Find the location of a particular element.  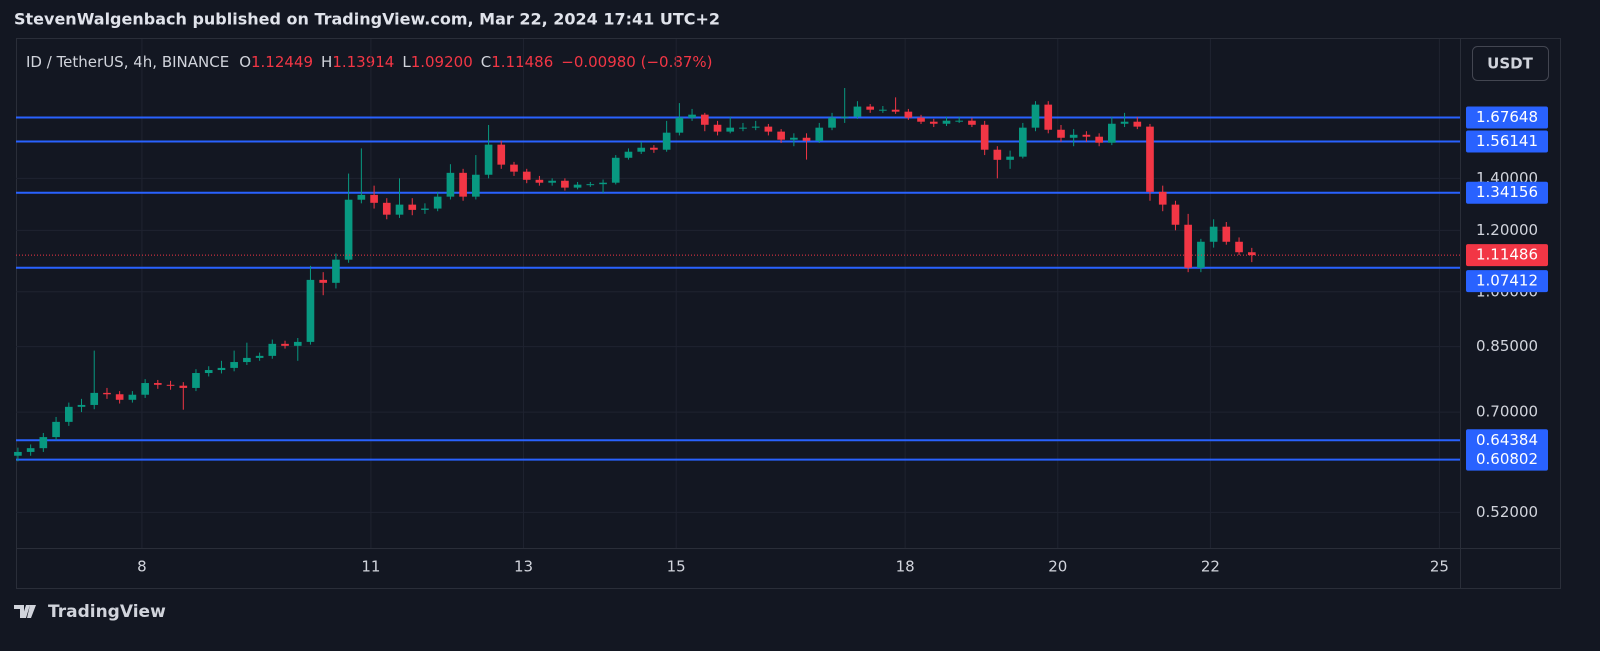

level-label: 0.64384 is located at coordinates (1507, 440).